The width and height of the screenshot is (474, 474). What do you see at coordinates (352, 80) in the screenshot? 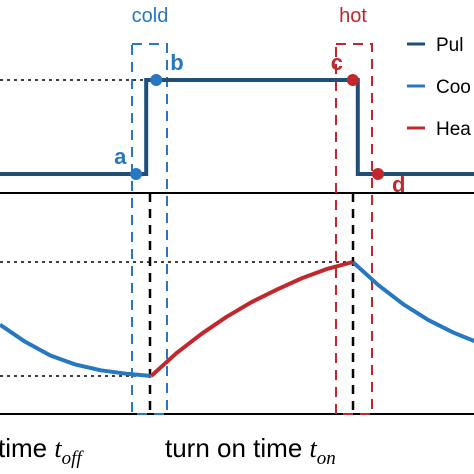
I see `point-c` at bounding box center [352, 80].